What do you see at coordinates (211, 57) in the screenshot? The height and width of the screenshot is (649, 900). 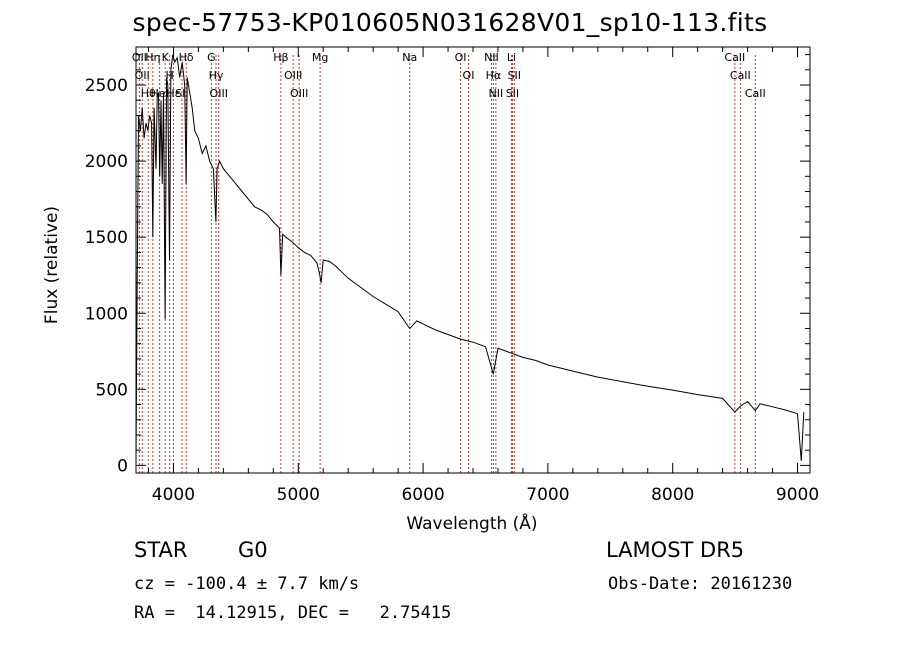 I see `spectral-line-label: G` at bounding box center [211, 57].